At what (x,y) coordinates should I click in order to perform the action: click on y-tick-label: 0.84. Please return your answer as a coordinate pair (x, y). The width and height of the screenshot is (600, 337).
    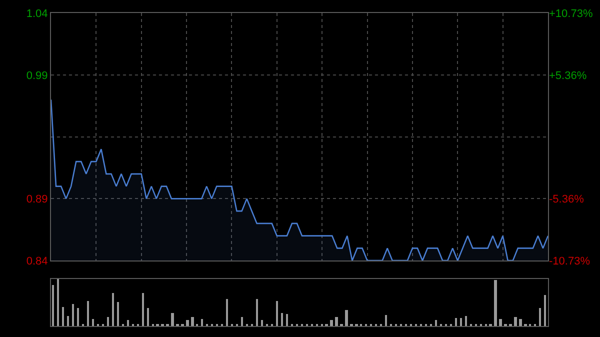
    Looking at the image, I should click on (37, 261).